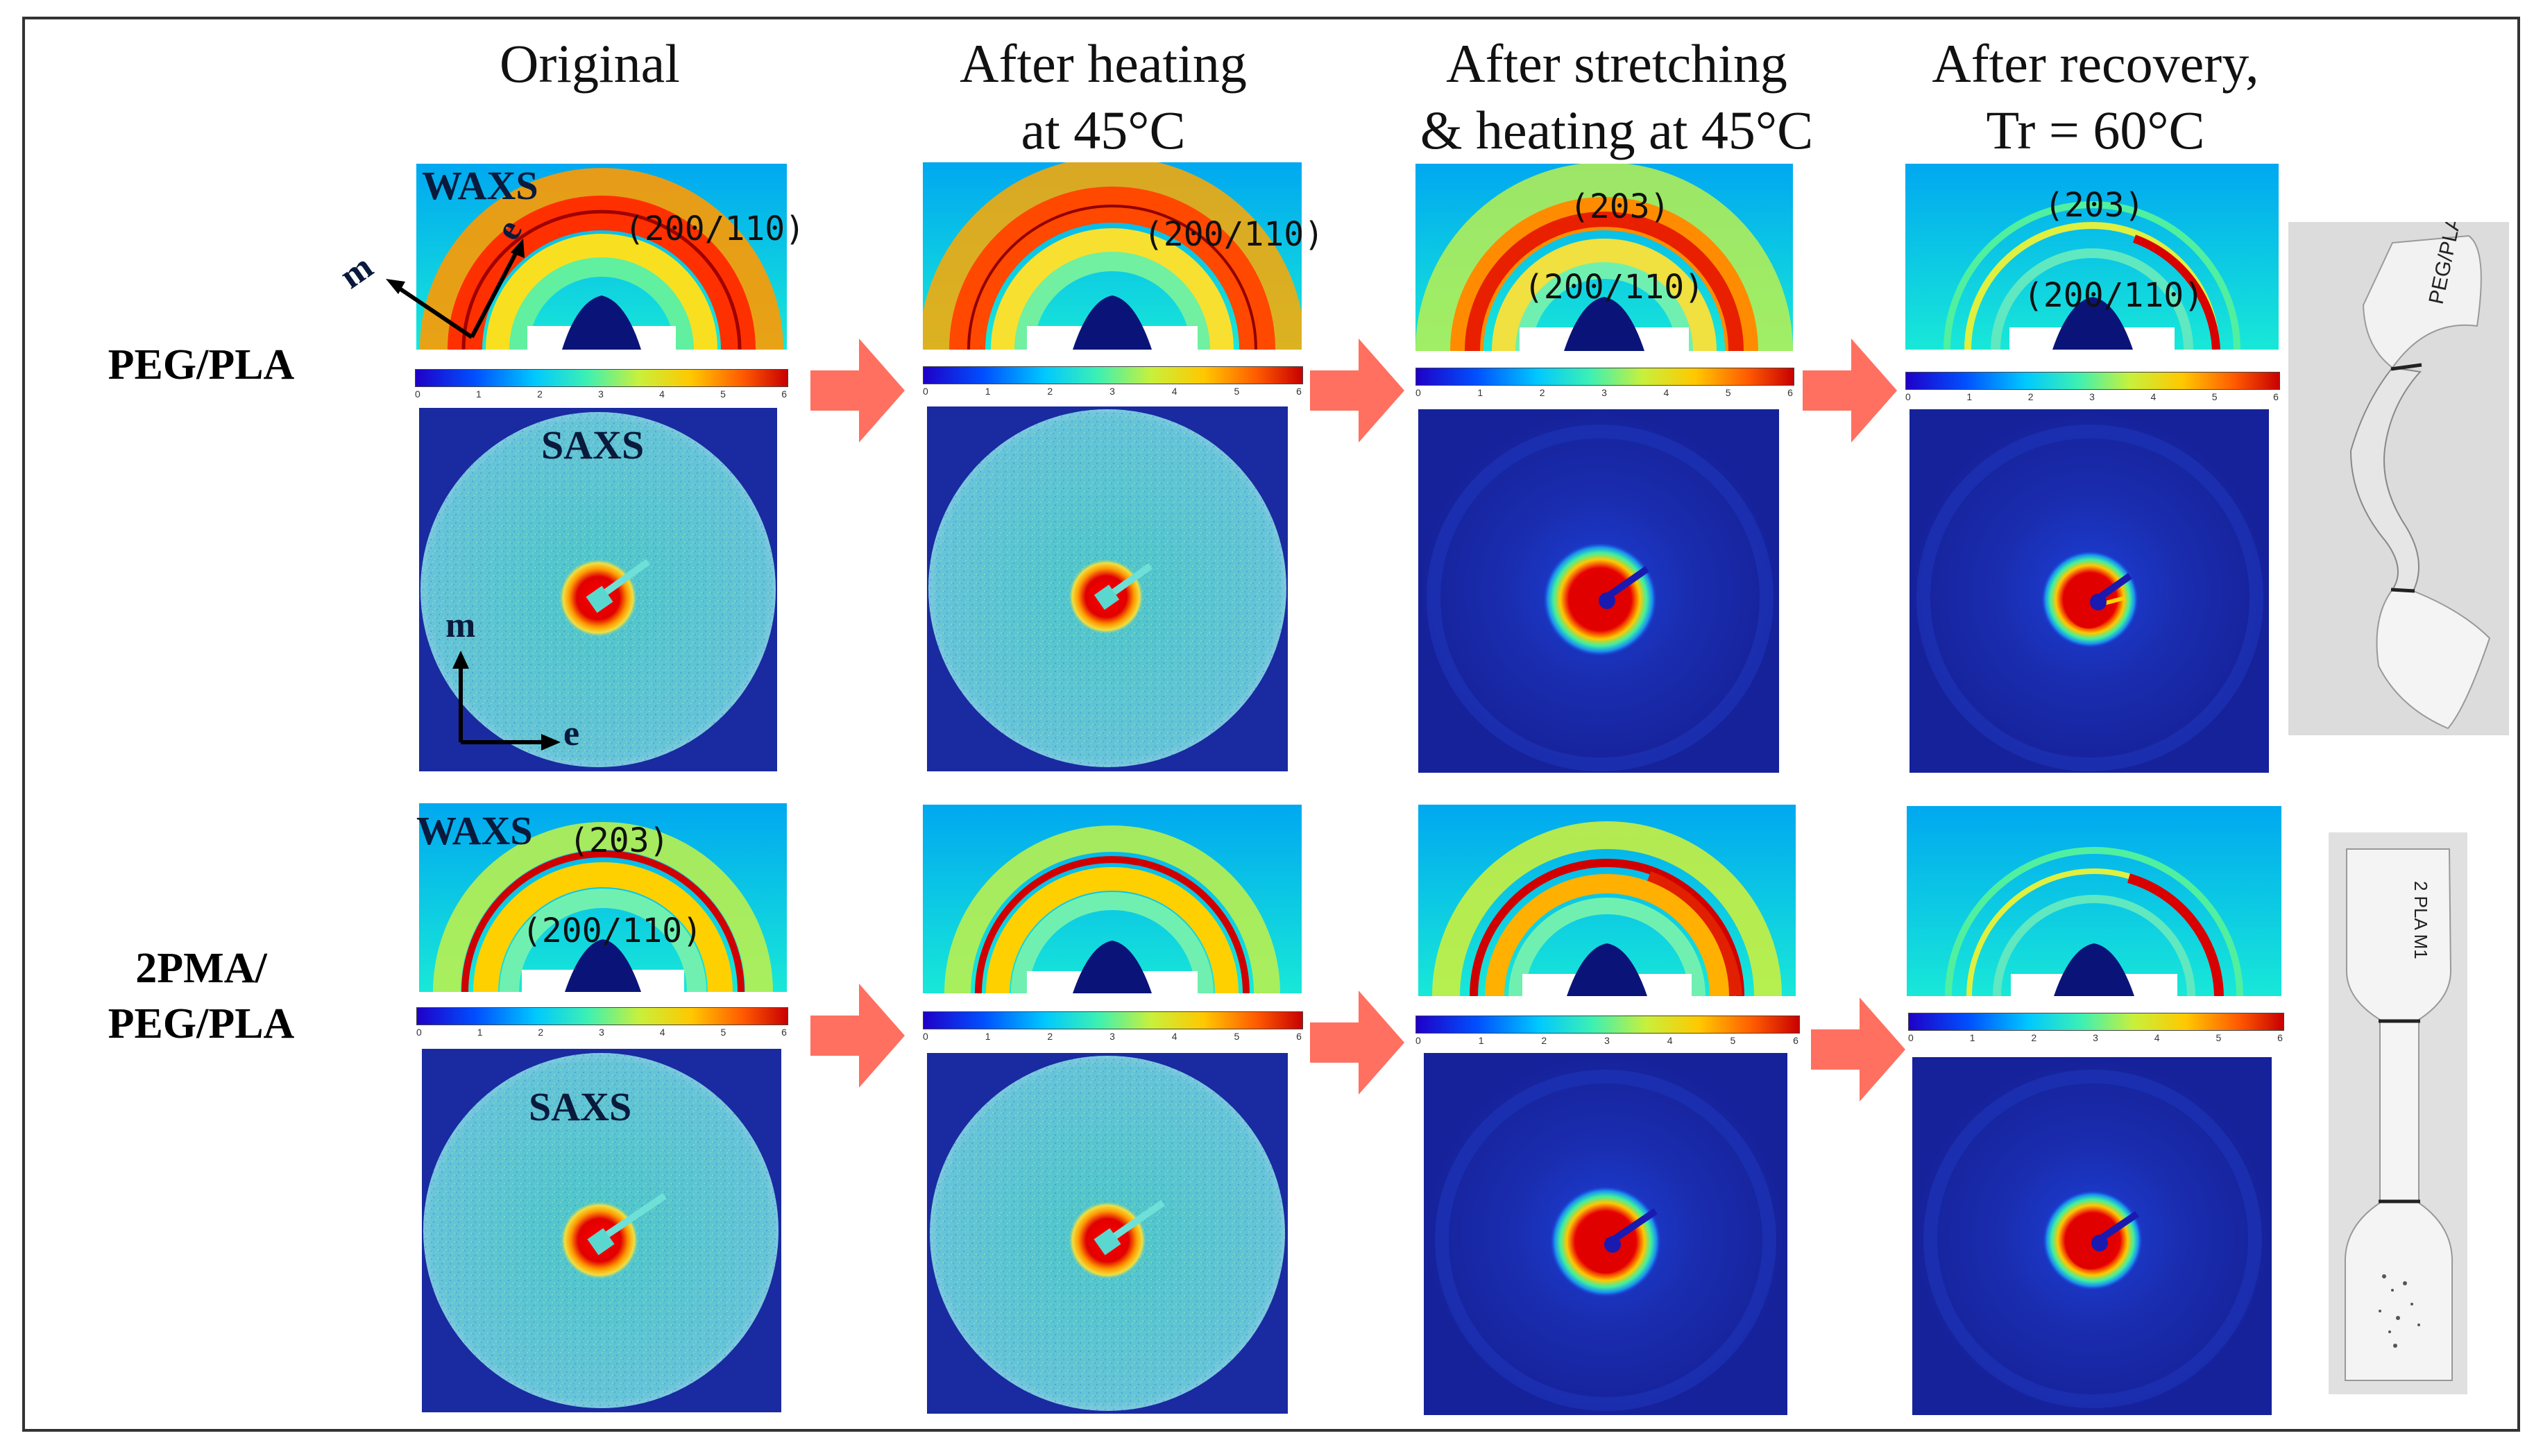 The image size is (2543, 1456). What do you see at coordinates (1605, 1234) in the screenshot?
I see `saxs-pattern-2pma-after-stretching` at bounding box center [1605, 1234].